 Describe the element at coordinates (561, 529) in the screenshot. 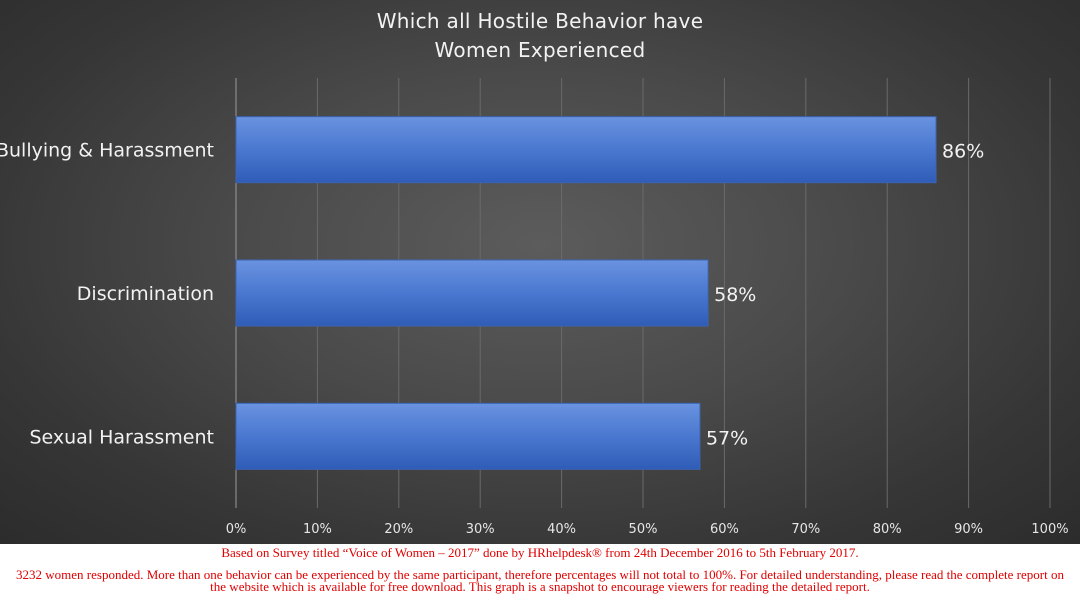

I see `x-tick-label: 40%` at that location.